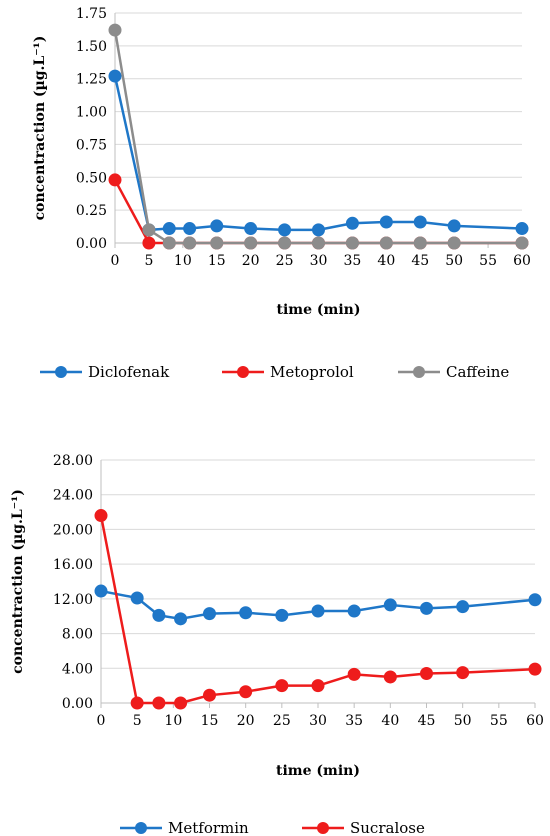  Describe the element at coordinates (420, 261) in the screenshot. I see `x-tick-label: 45` at that location.